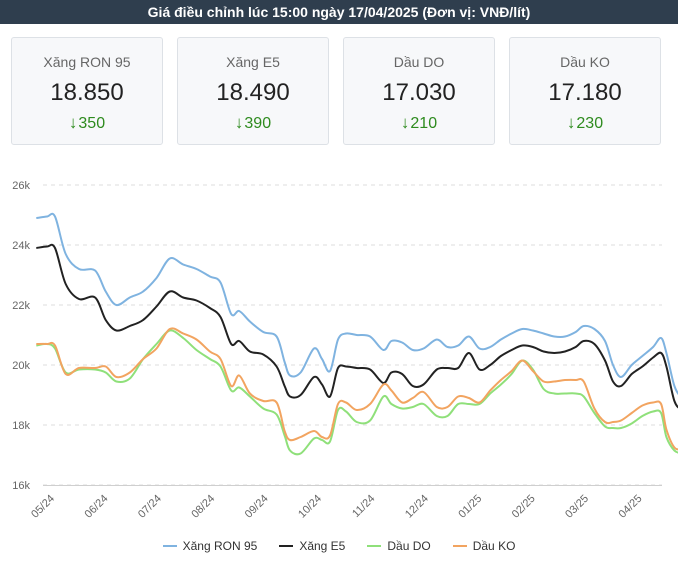  Describe the element at coordinates (524, 507) in the screenshot. I see `x-tick-label: 02/25` at that location.